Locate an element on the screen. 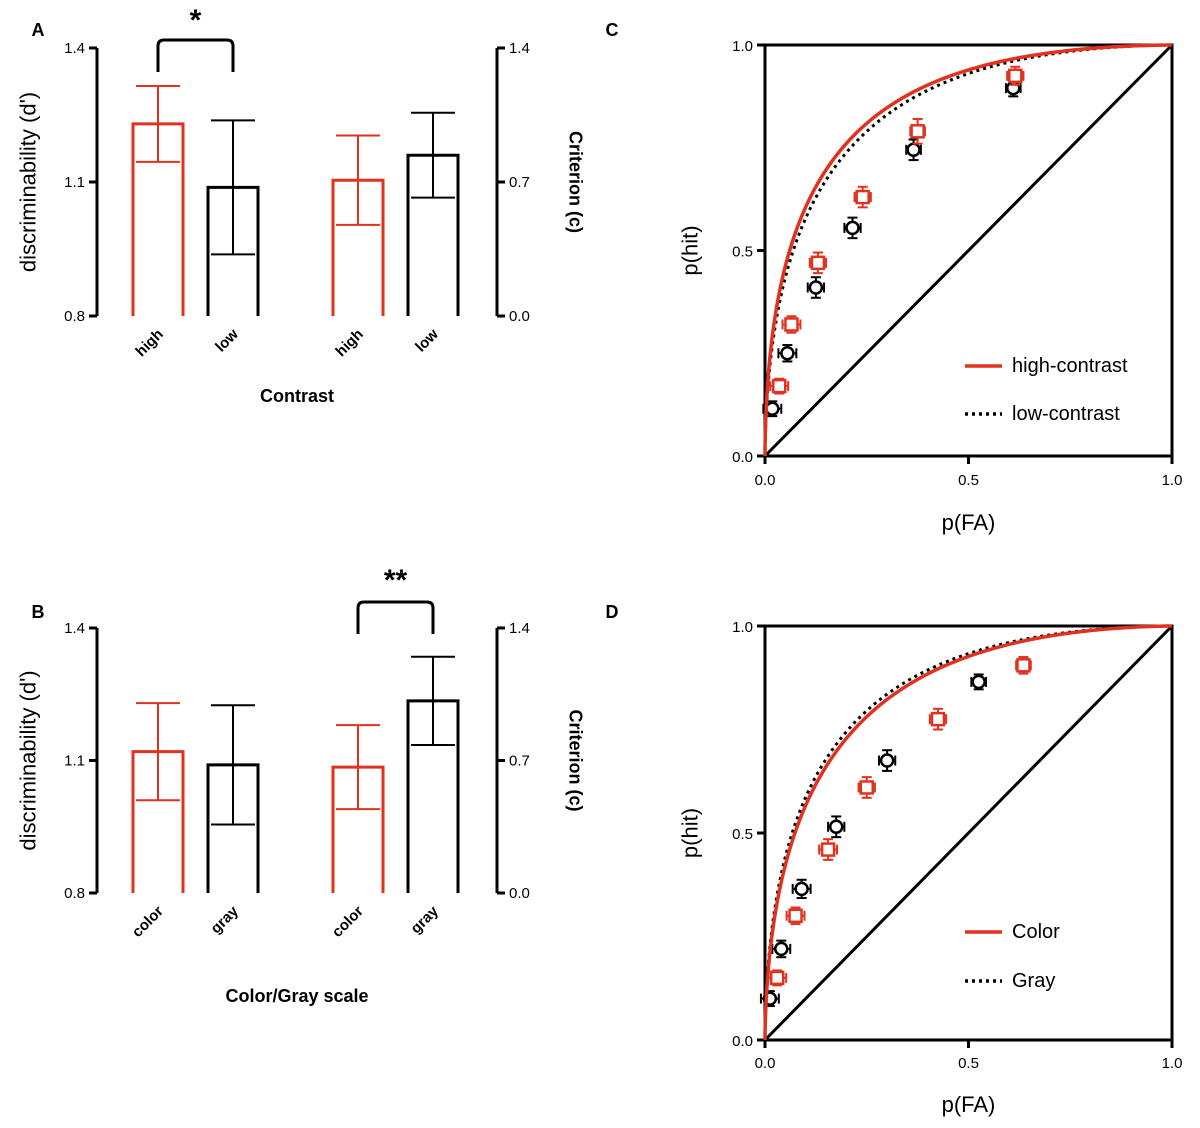 The image size is (1200, 1128). significance-label: ** is located at coordinates (396, 580).